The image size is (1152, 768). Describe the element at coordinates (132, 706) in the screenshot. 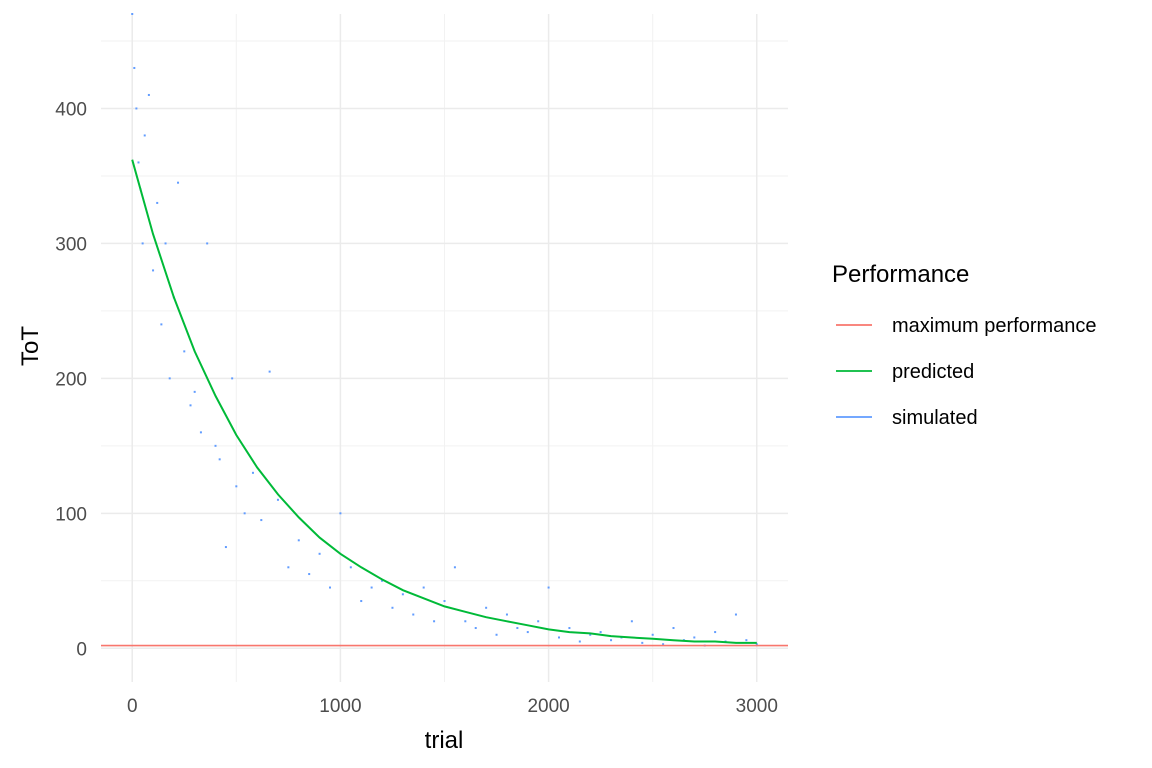

I see `x-tick-label: 0` at that location.